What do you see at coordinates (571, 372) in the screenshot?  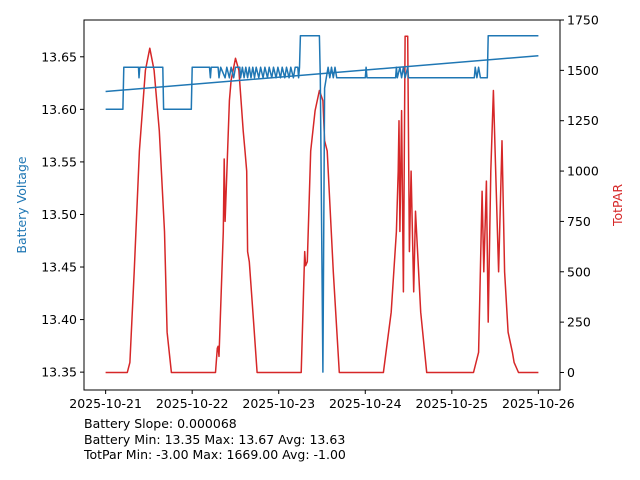 I see `right-y-tick-label: 0` at bounding box center [571, 372].